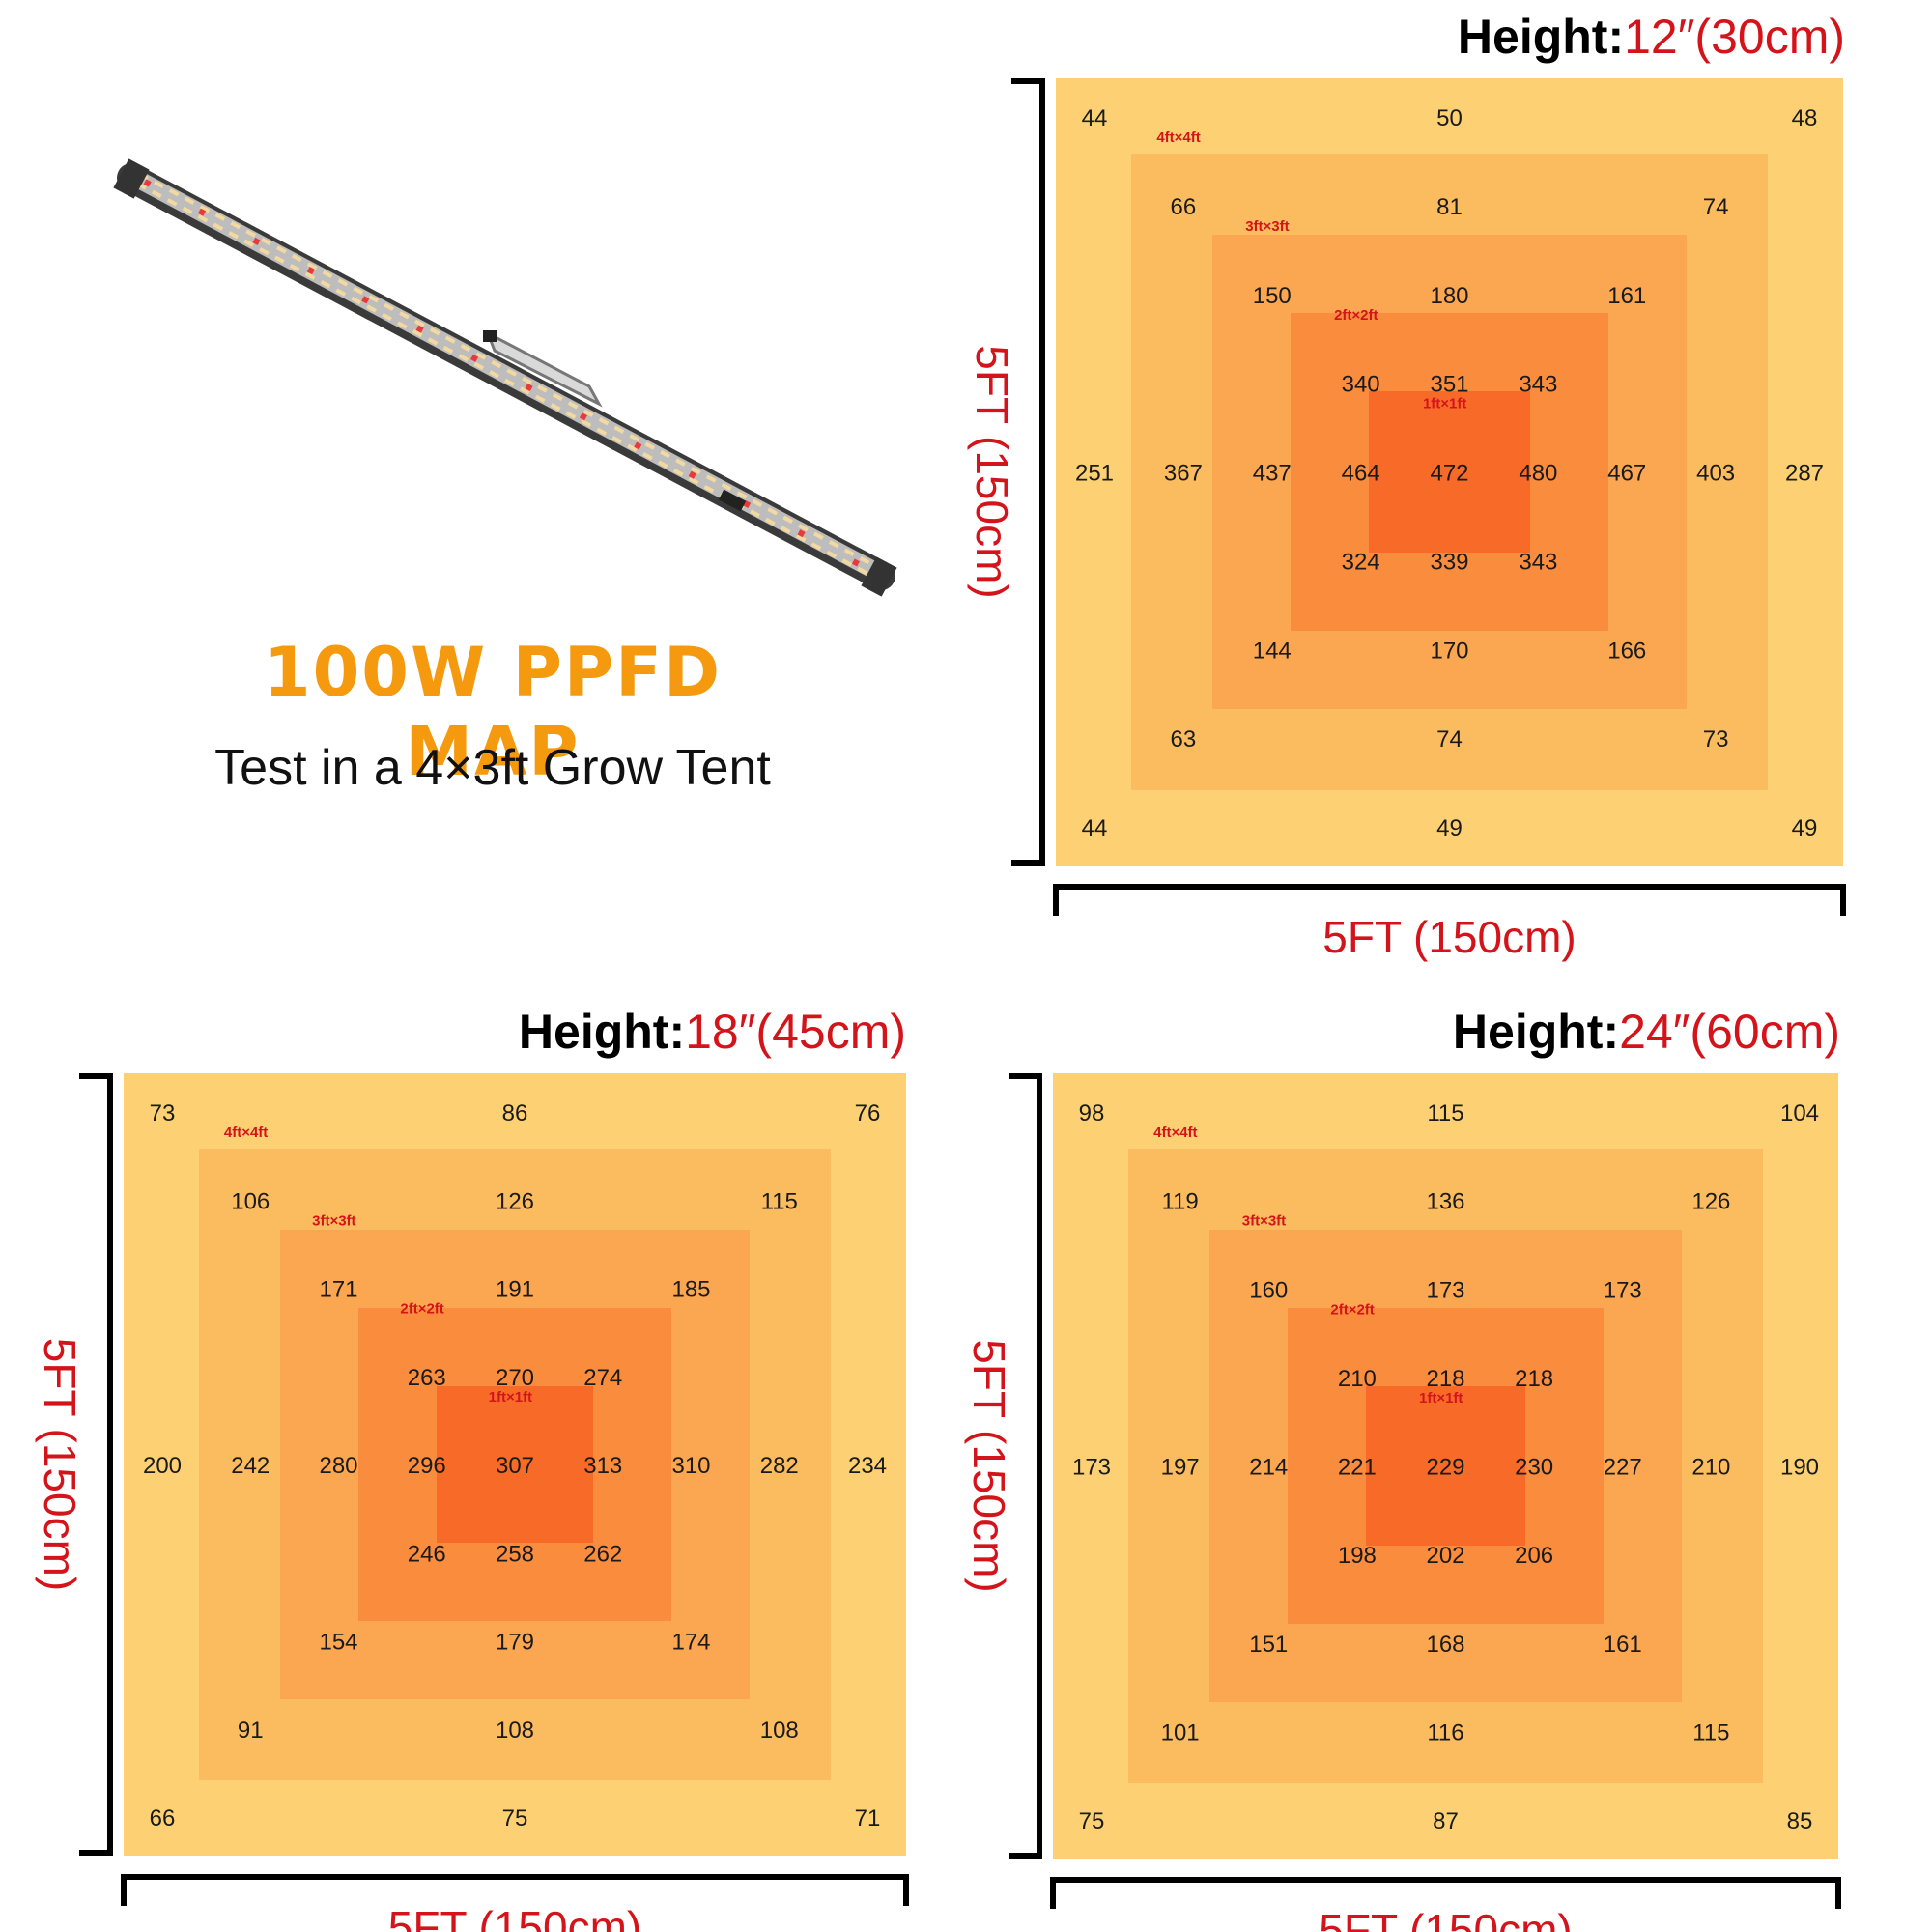  What do you see at coordinates (1272, 296) in the screenshot?
I see `ppfd-value: 150` at bounding box center [1272, 296].